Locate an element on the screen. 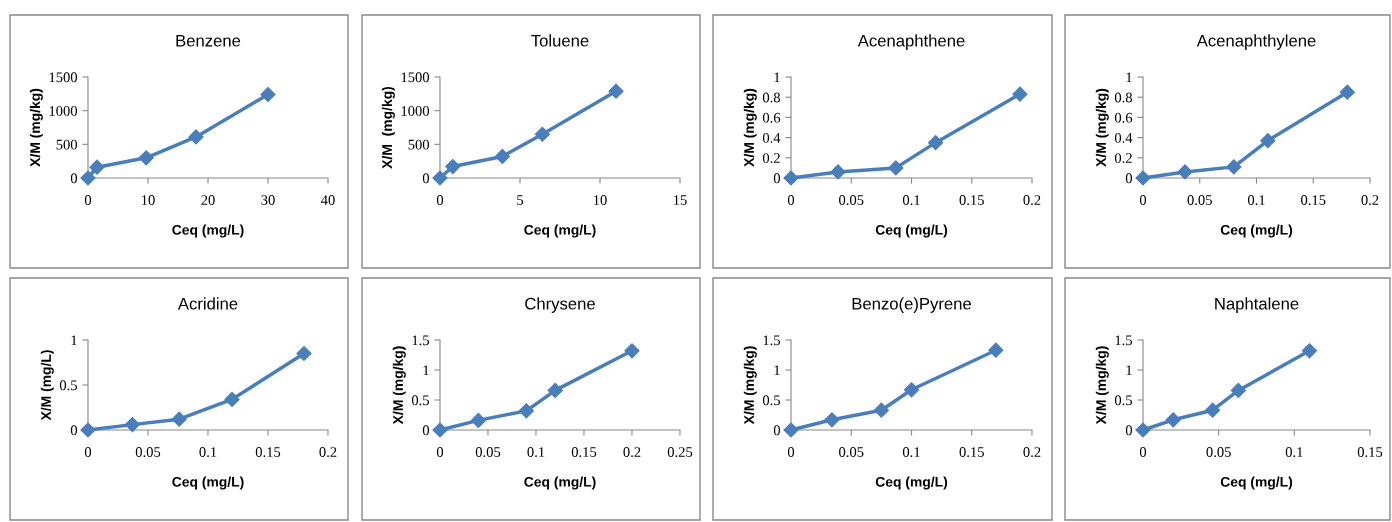 Image resolution: width=1392 pixels, height=522 pixels. x-tick-label: 40 is located at coordinates (327, 200).